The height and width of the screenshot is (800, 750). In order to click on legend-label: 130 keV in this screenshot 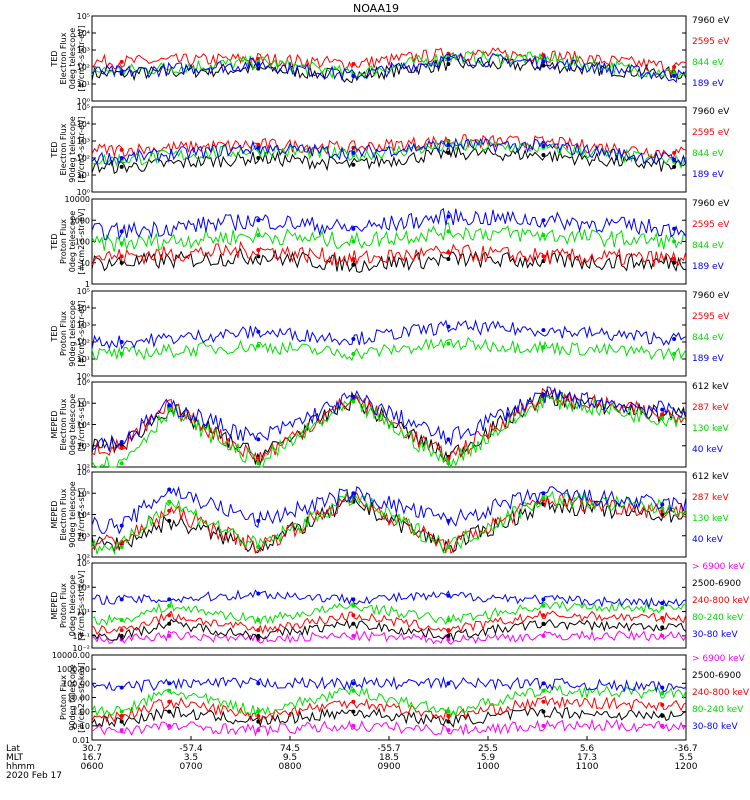, I will do `click(710, 429)`.